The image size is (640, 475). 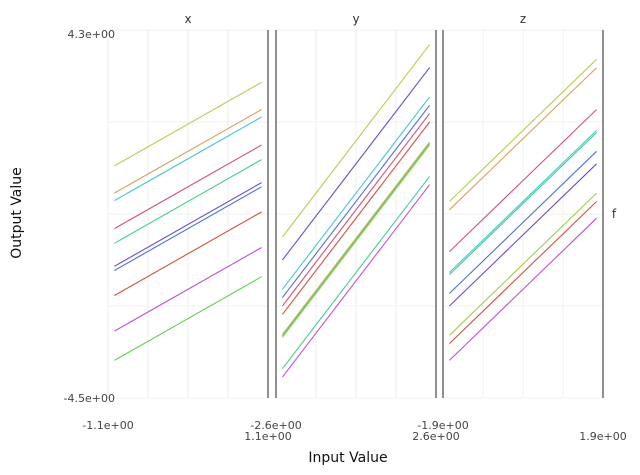 I want to click on x-tick-label-y-min: -2.6e+00, so click(x=275, y=425).